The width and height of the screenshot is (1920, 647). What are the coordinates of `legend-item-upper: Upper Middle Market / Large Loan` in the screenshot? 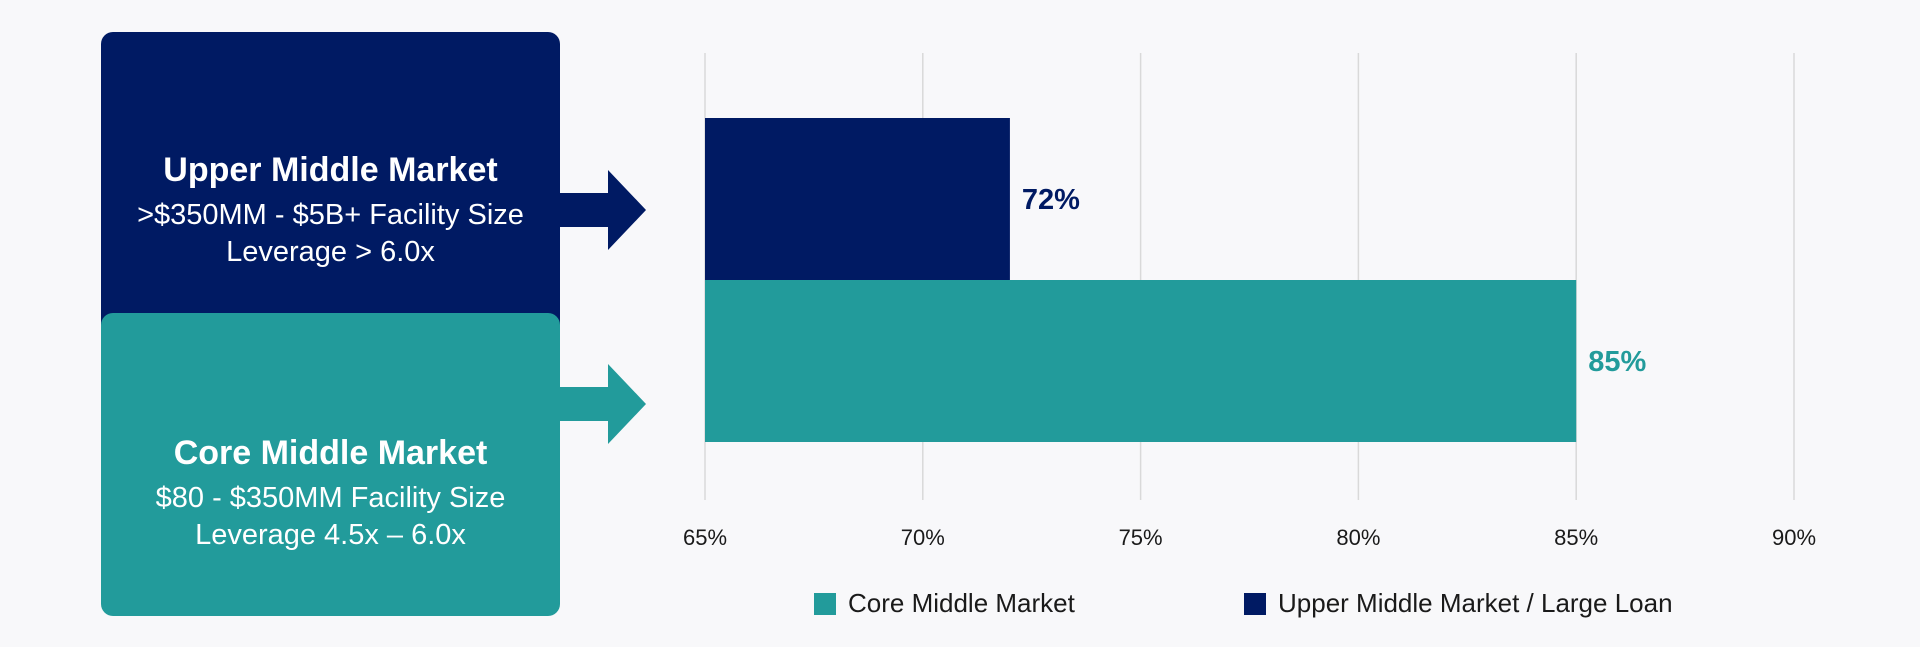 It's located at (1458, 603).